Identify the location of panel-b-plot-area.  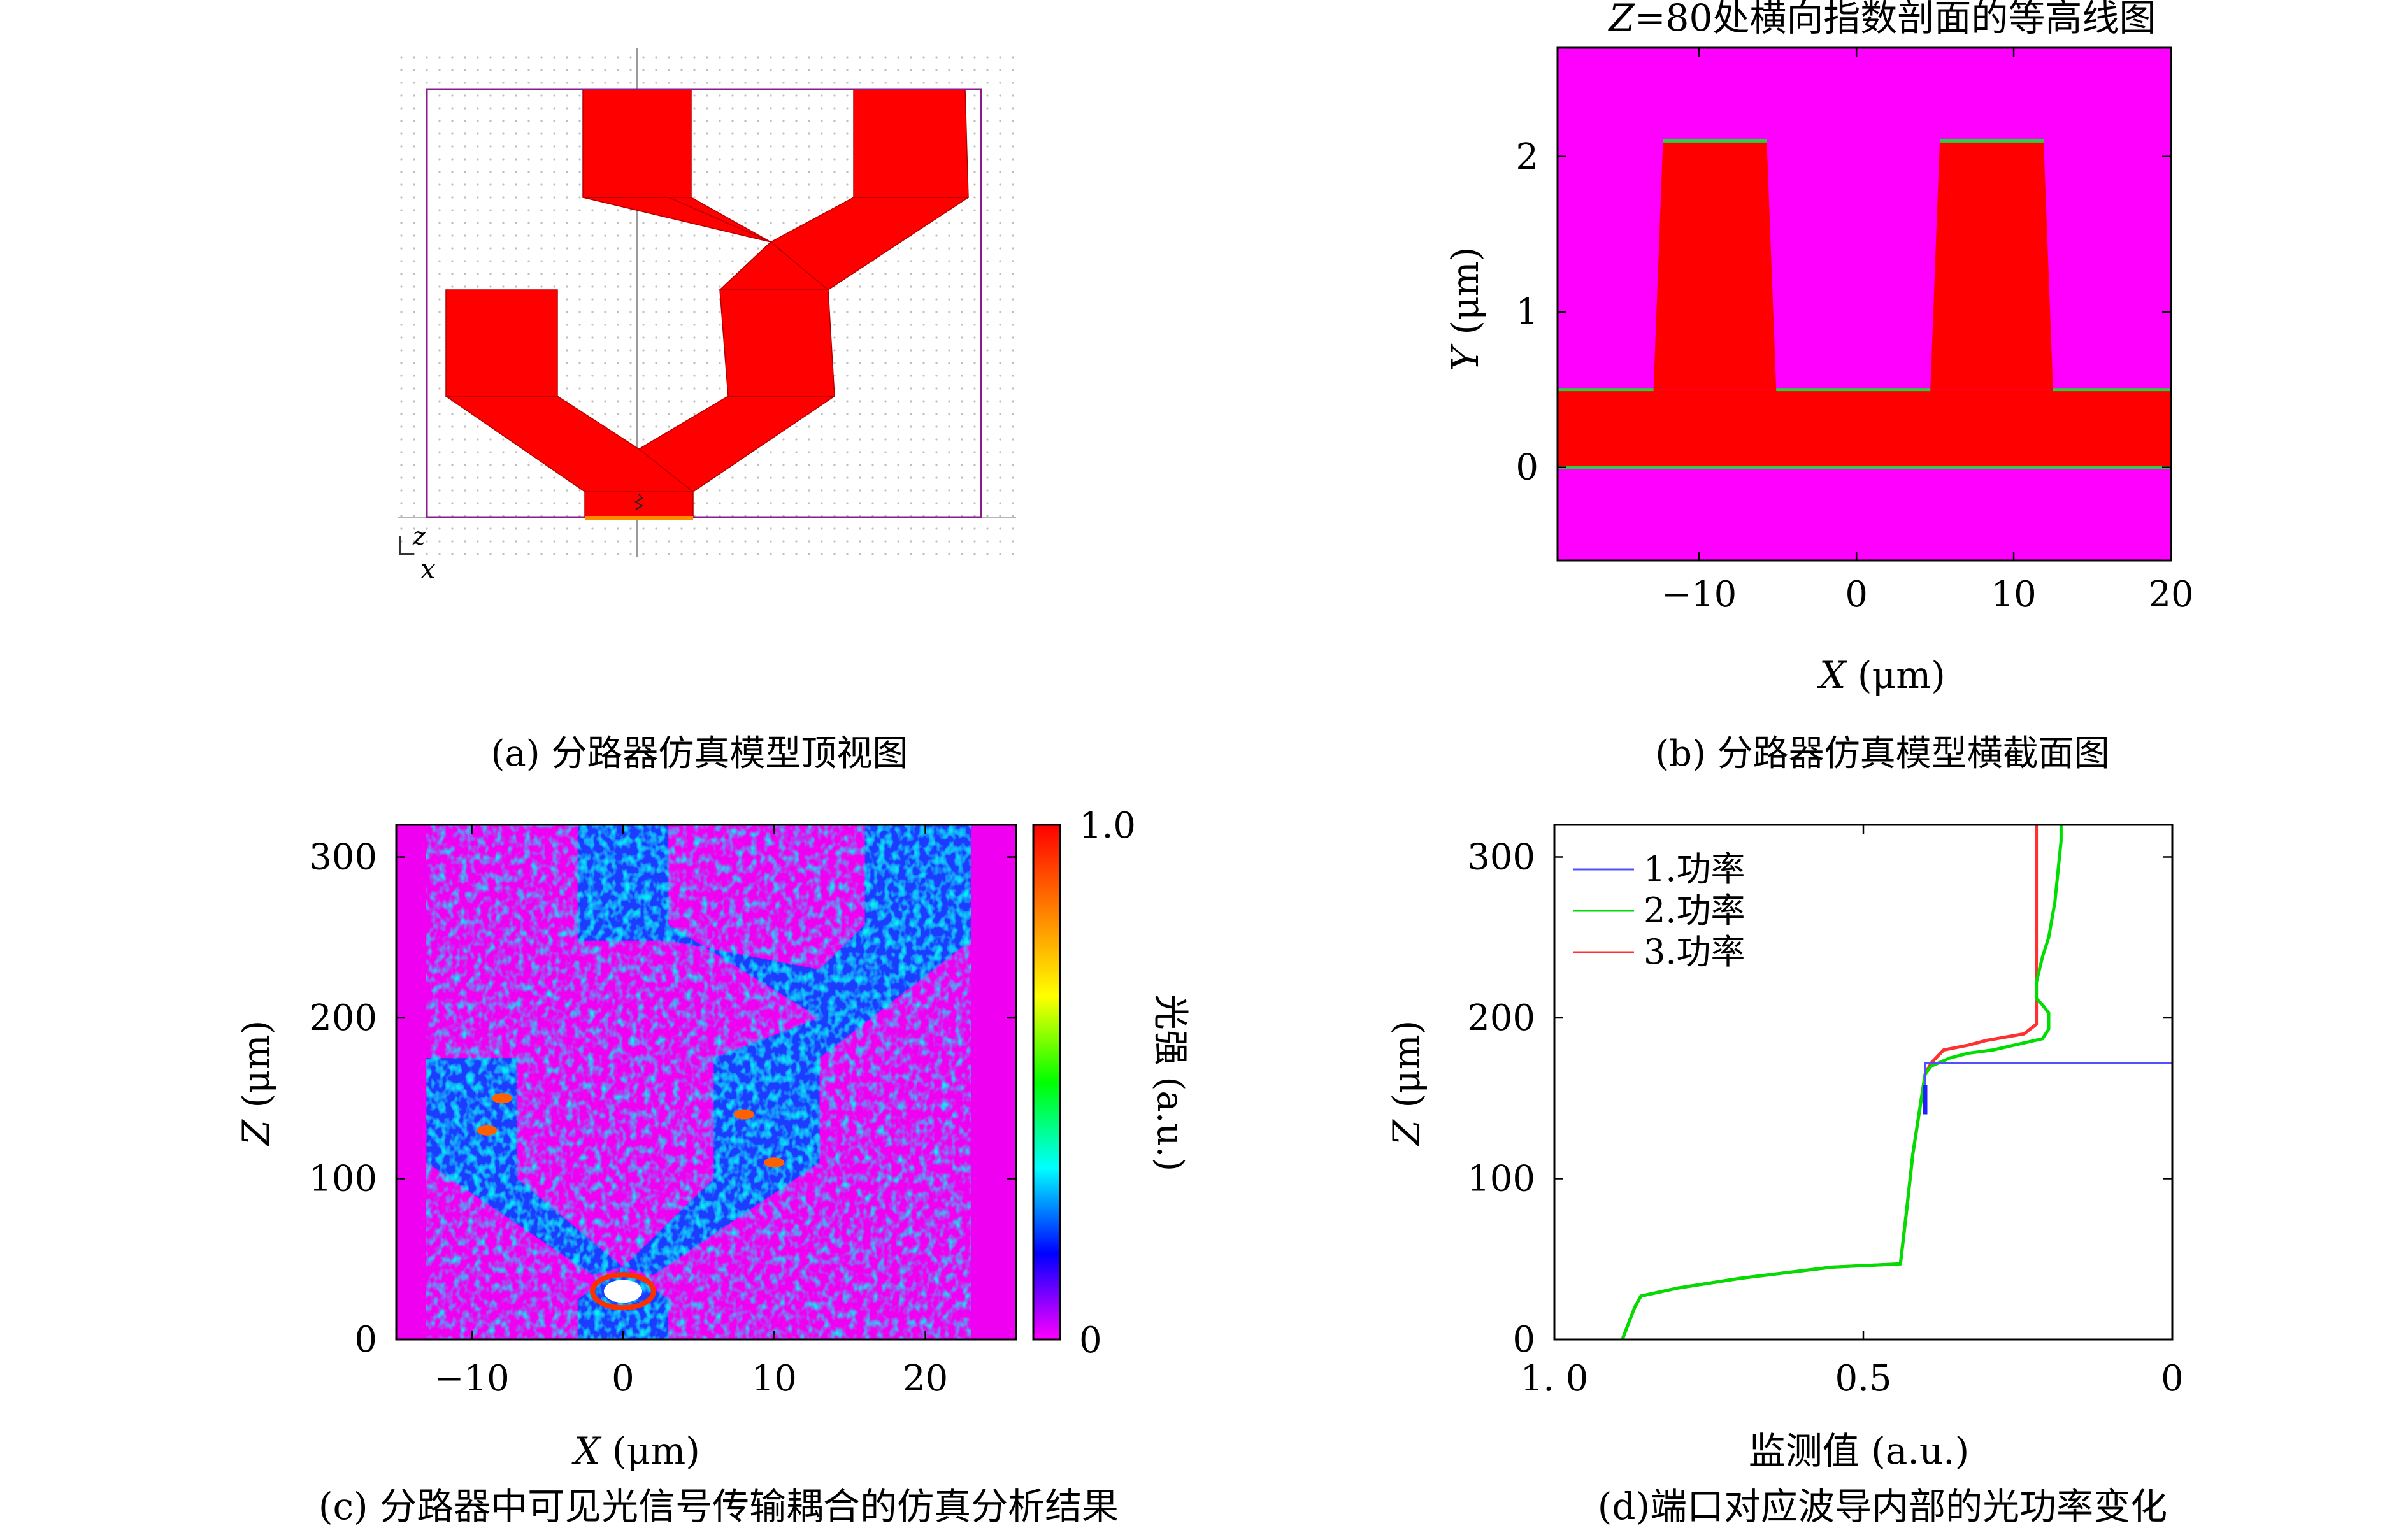
(1864, 304).